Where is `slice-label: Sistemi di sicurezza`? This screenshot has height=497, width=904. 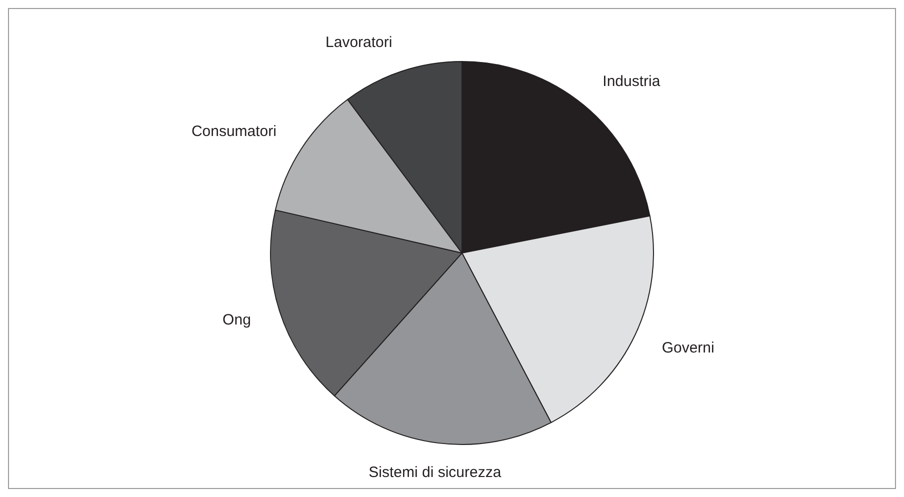
slice-label: Sistemi di sicurezza is located at coordinates (435, 472).